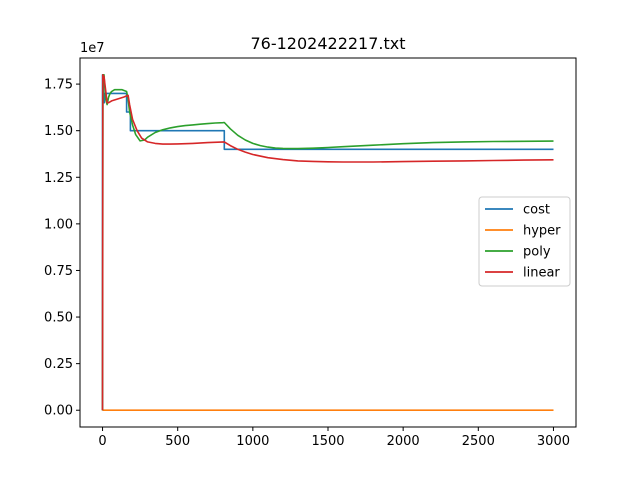 Image resolution: width=640 pixels, height=480 pixels. What do you see at coordinates (62, 248) in the screenshot?
I see `y-axis: 0.00 0.25 0.50 0.75 1.00 1.25 1.50 1.75` at bounding box center [62, 248].